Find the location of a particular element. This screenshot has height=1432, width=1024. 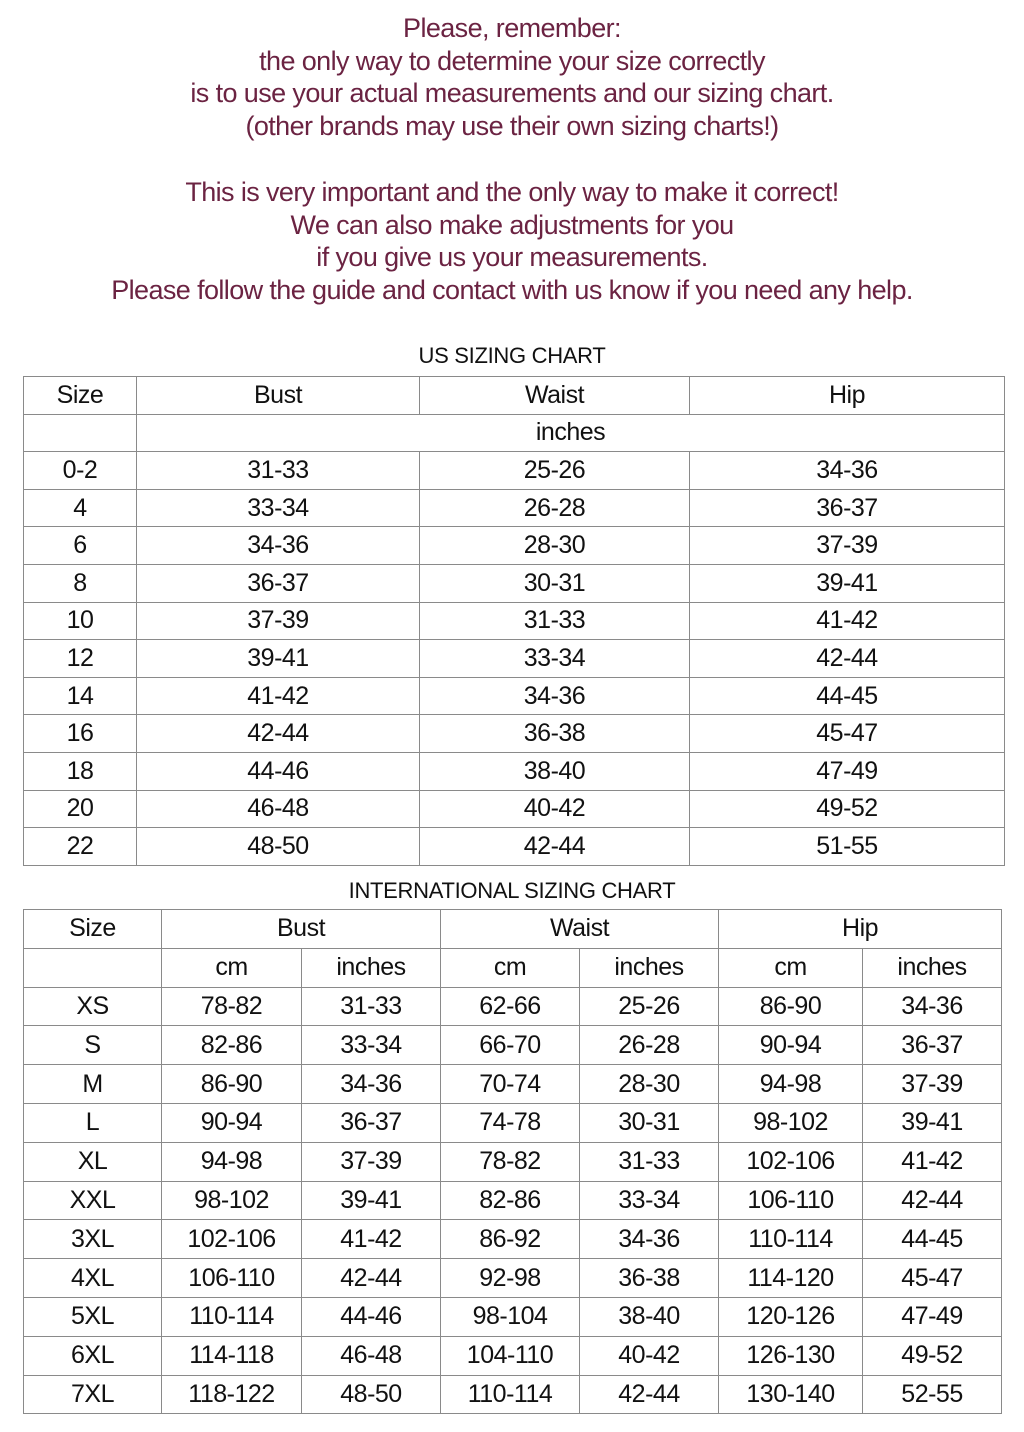

size-cell: S is located at coordinates (92, 1045).